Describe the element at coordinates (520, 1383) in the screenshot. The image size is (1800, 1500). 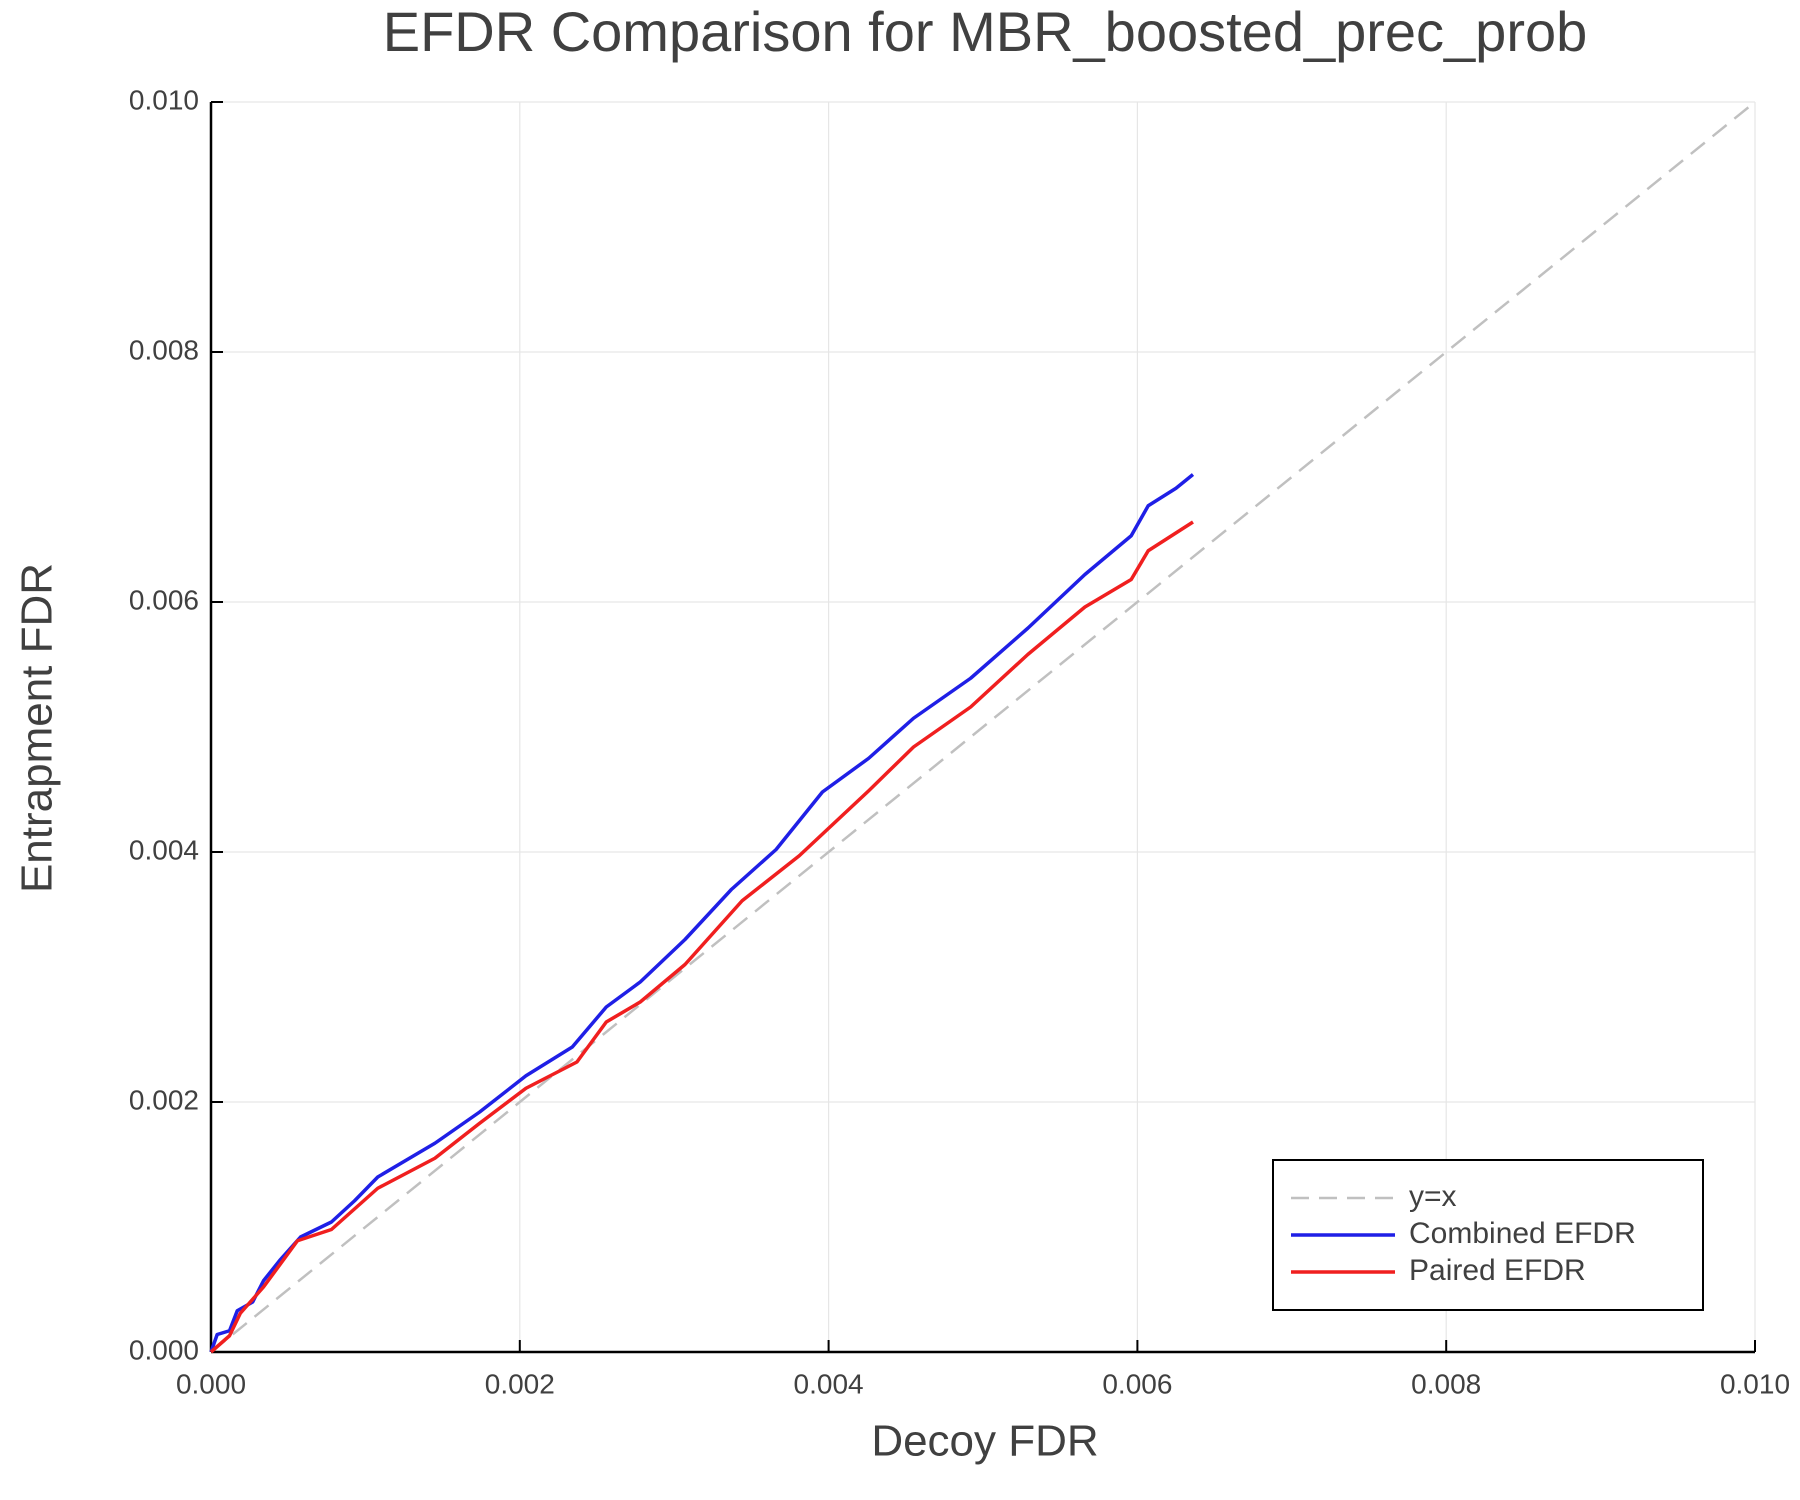
I see `x-tick-label: 0.002` at that location.